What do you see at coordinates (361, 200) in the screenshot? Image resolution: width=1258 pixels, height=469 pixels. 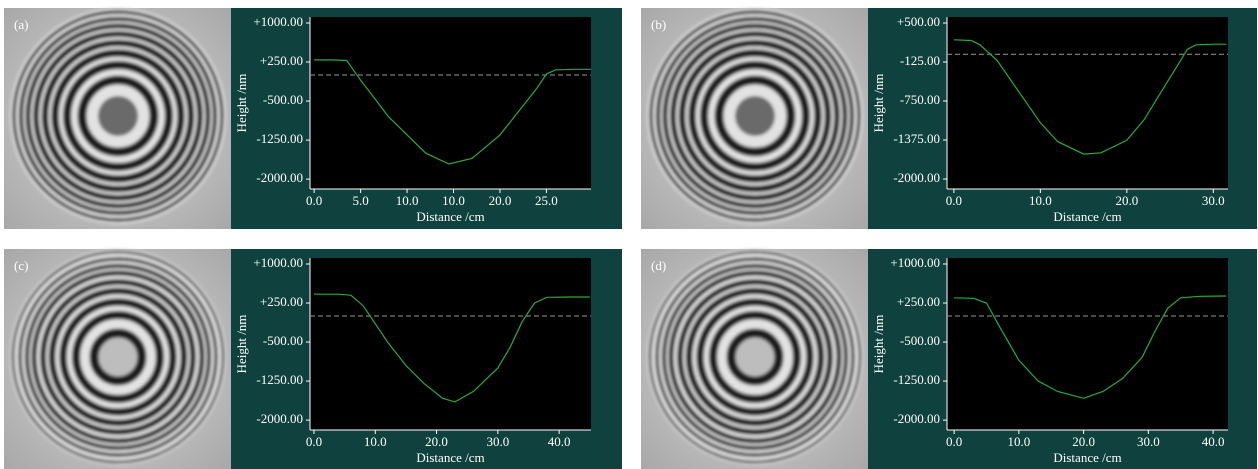 I see `x-tick-label: 5.0` at bounding box center [361, 200].